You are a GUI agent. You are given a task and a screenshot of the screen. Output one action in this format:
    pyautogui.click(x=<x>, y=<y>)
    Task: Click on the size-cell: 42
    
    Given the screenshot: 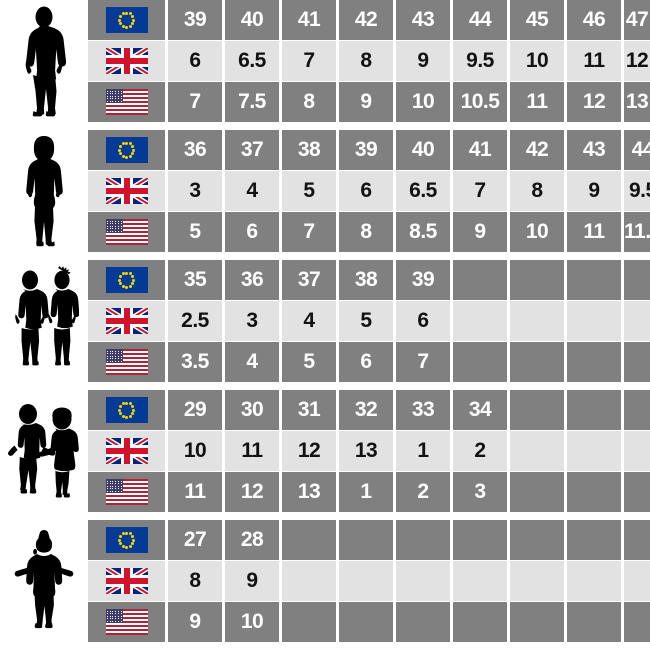 What is the action you would take?
    pyautogui.click(x=366, y=20)
    